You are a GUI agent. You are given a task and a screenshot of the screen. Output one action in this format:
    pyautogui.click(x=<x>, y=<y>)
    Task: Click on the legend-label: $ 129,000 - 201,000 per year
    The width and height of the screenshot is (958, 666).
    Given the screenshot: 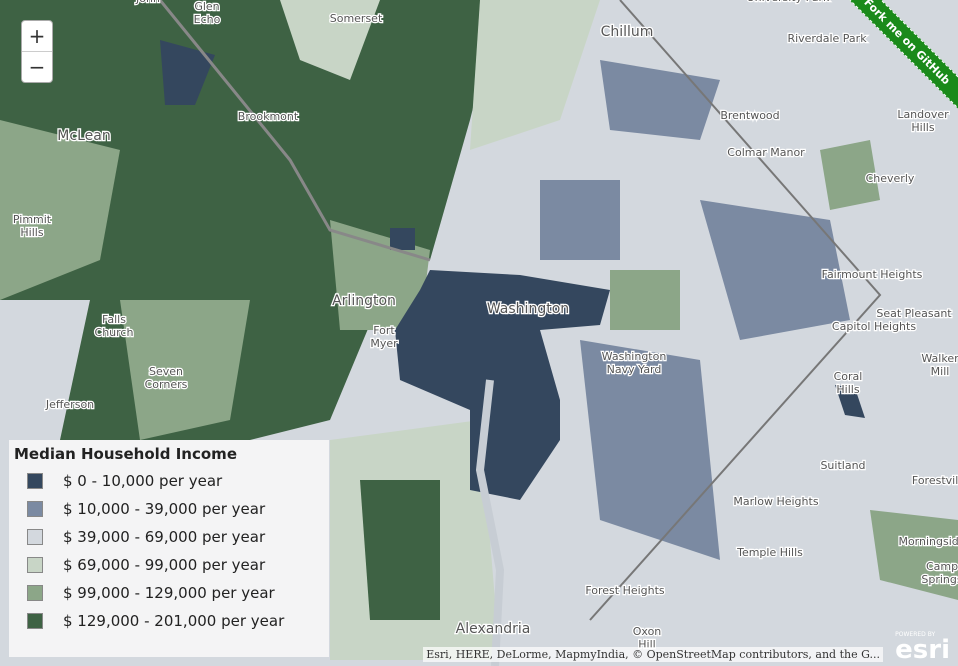 What is the action you would take?
    pyautogui.click(x=174, y=621)
    